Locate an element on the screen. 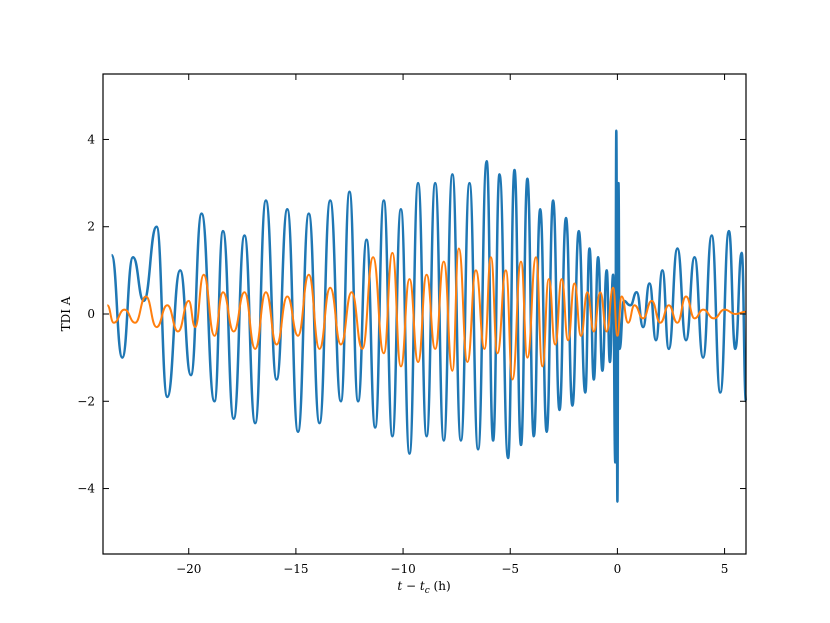  x-axis-label-sub: c is located at coordinates (427, 591).